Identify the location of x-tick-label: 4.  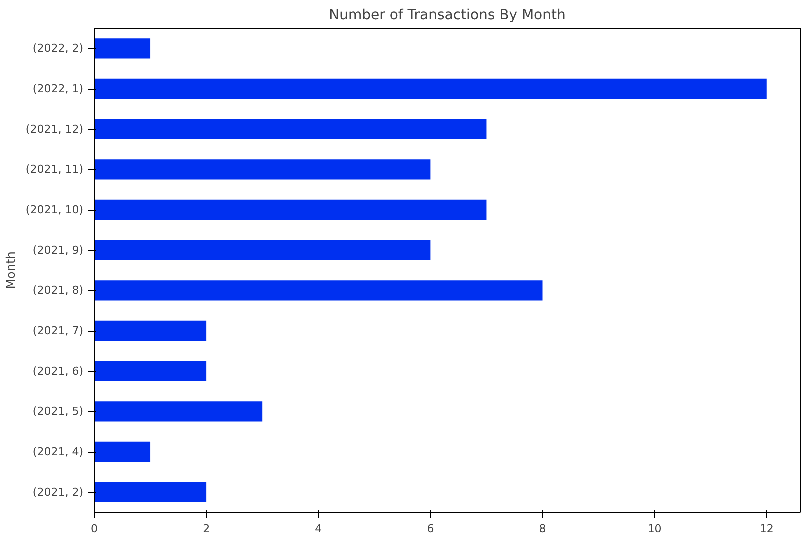
(318, 529).